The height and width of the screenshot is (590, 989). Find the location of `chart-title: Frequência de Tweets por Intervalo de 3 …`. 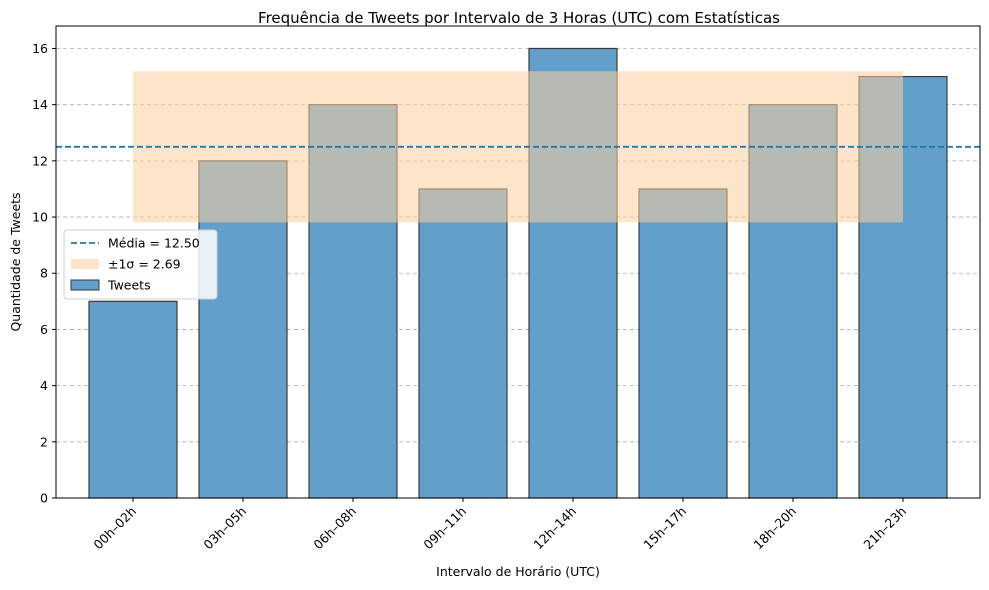

chart-title: Frequência de Tweets por Intervalo de 3 … is located at coordinates (519, 18).